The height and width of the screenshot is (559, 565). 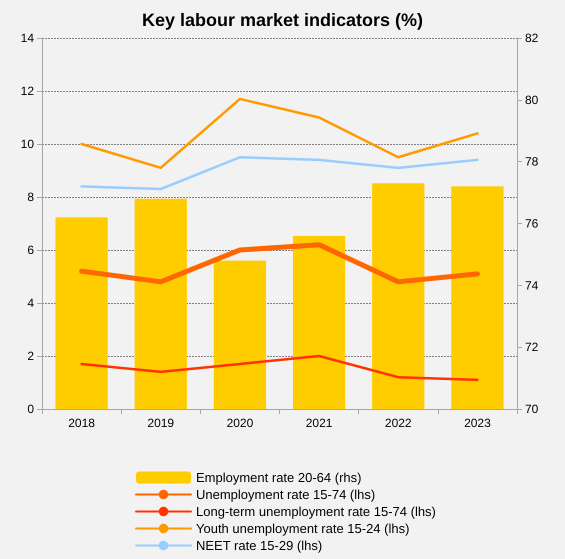 What do you see at coordinates (316, 511) in the screenshot?
I see `legend-label: Long-term unemployment rate 15-74 (lhs)` at bounding box center [316, 511].